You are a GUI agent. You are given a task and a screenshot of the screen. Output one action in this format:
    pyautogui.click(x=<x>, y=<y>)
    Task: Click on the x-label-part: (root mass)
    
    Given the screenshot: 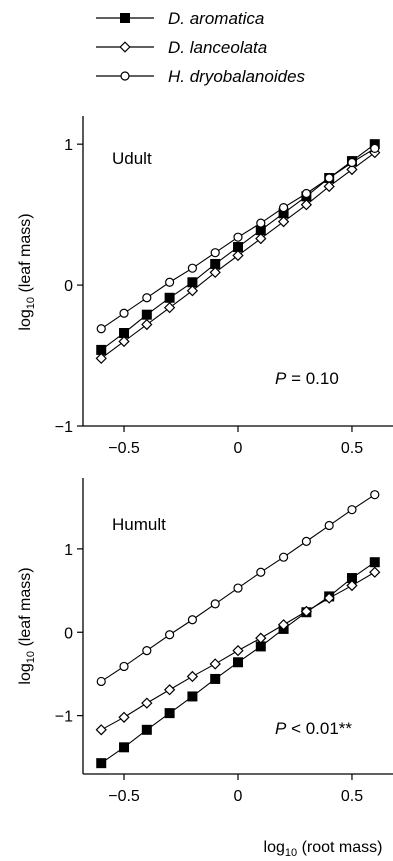 What is the action you would take?
    pyautogui.click(x=339, y=847)
    